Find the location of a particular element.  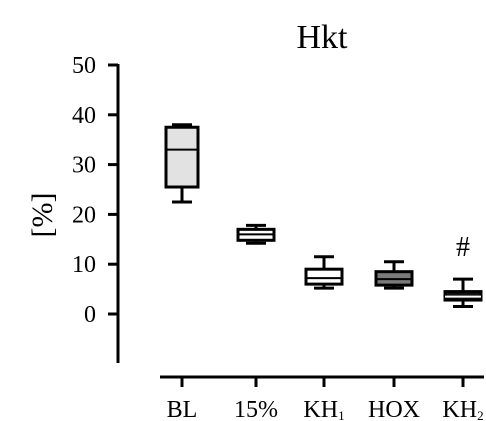

x-tick-label: BL is located at coordinates (182, 409).